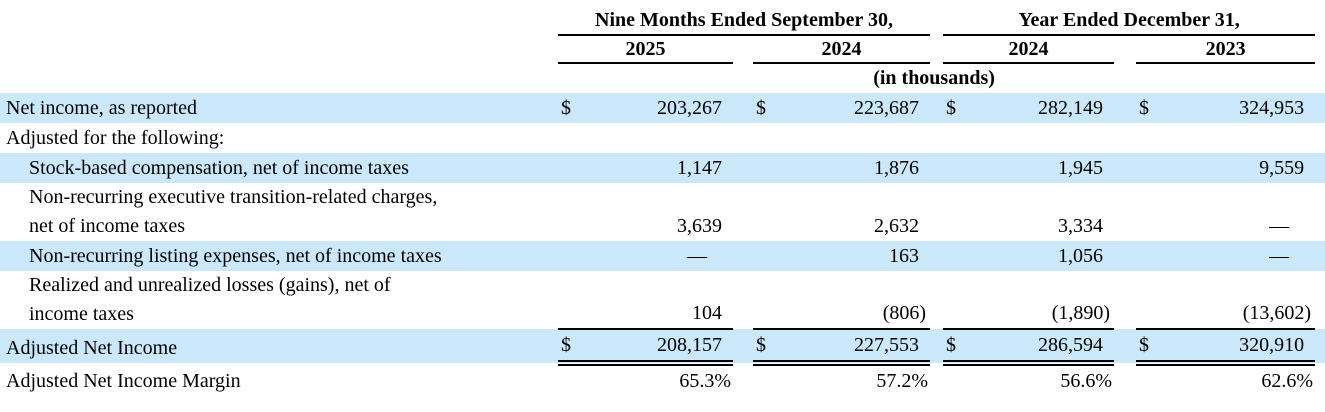 The image size is (1325, 412). I want to click on value-cell: 208,157, so click(660, 347).